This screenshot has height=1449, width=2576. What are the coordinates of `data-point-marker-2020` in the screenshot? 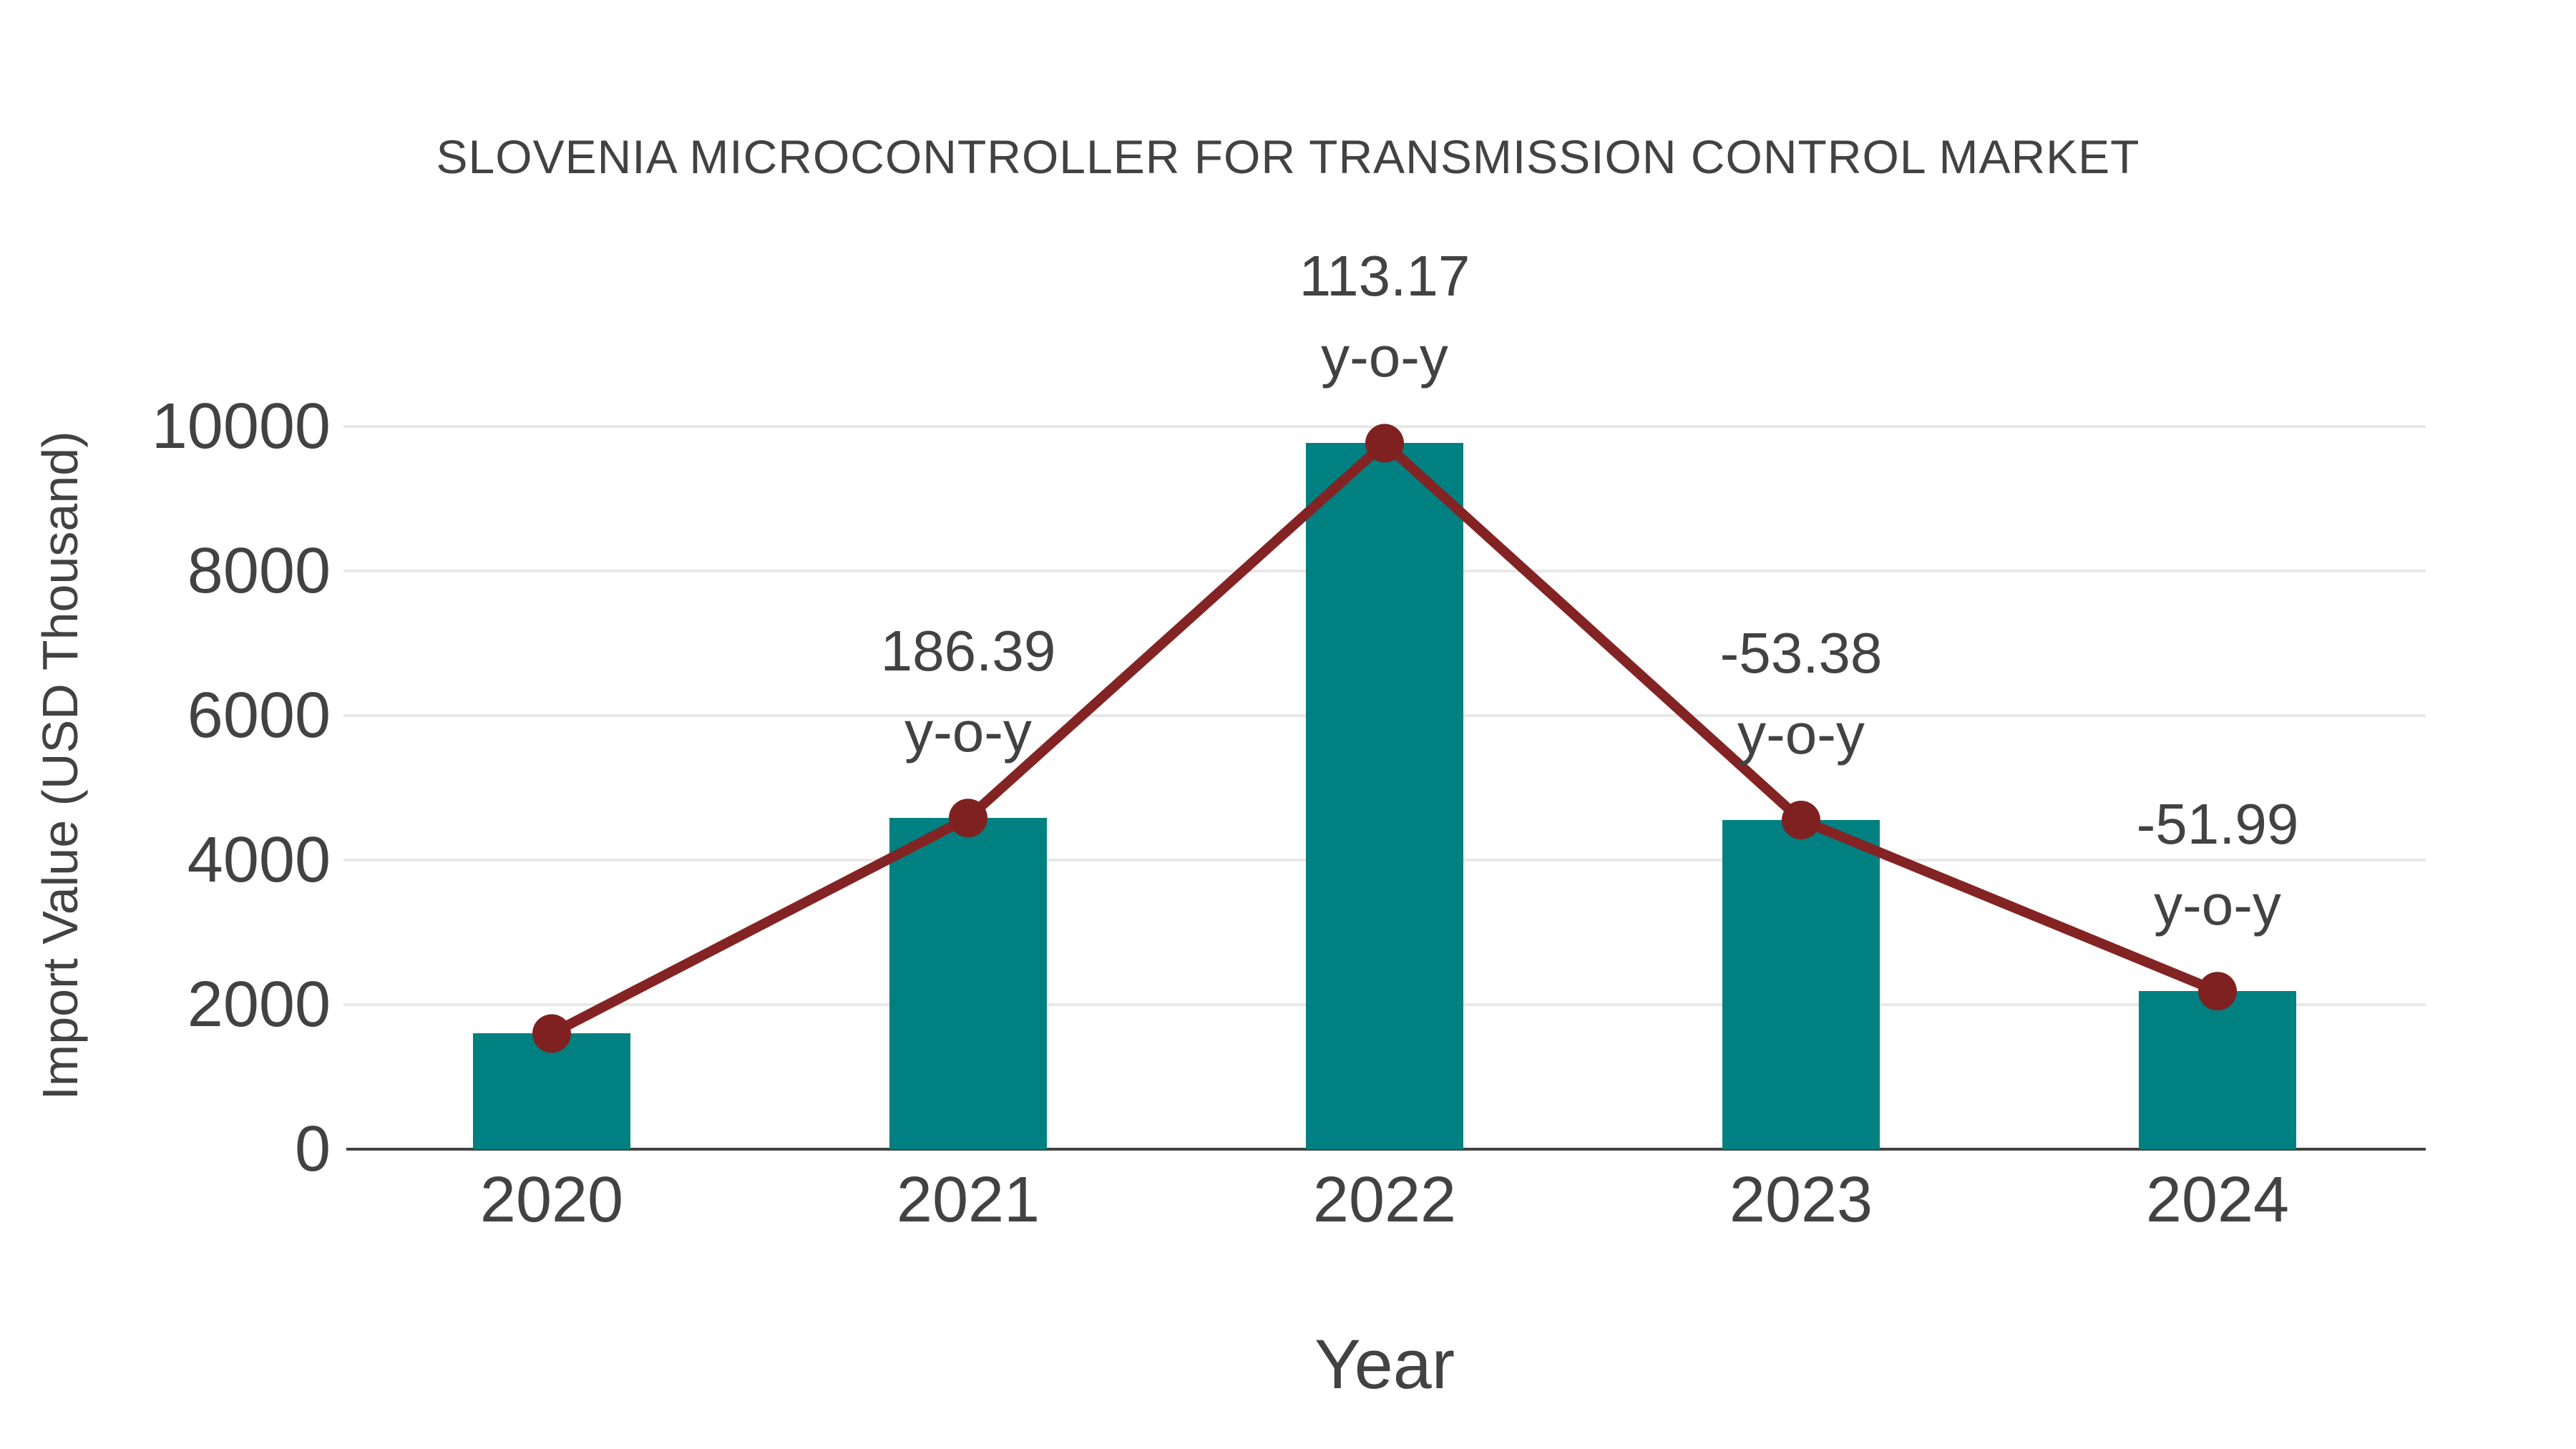 It's located at (551, 1033).